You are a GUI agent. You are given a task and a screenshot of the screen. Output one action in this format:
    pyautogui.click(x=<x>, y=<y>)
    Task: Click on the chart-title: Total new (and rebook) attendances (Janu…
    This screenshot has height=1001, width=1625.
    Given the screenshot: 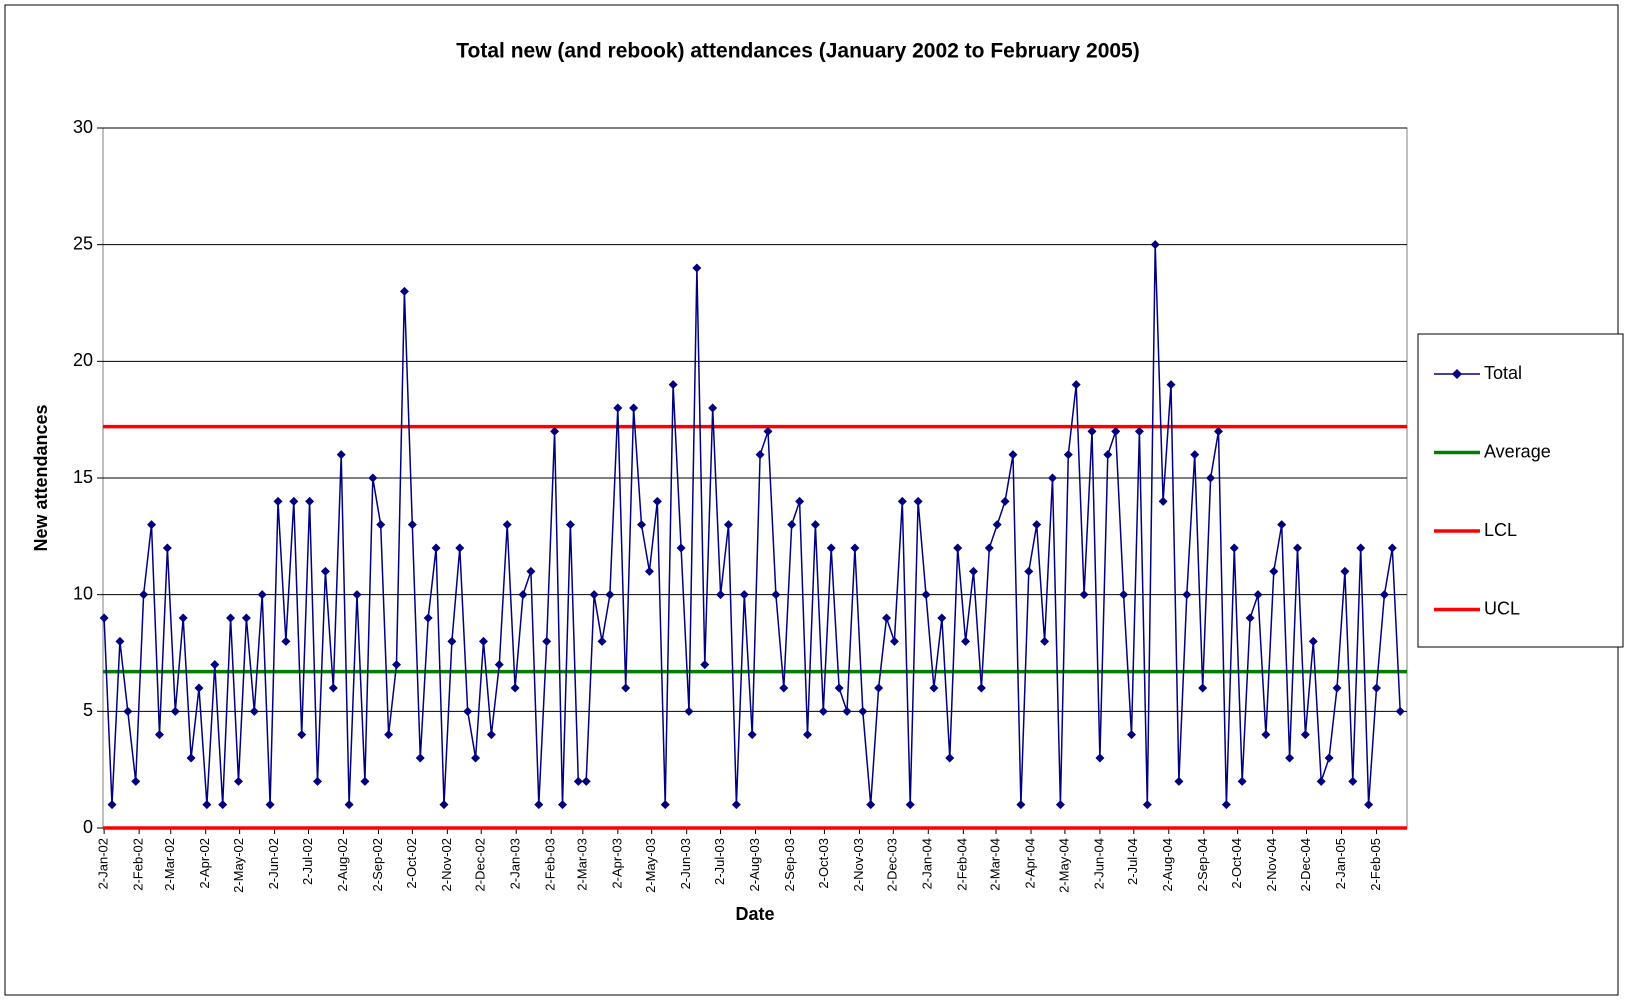 What is the action you would take?
    pyautogui.click(x=797, y=51)
    